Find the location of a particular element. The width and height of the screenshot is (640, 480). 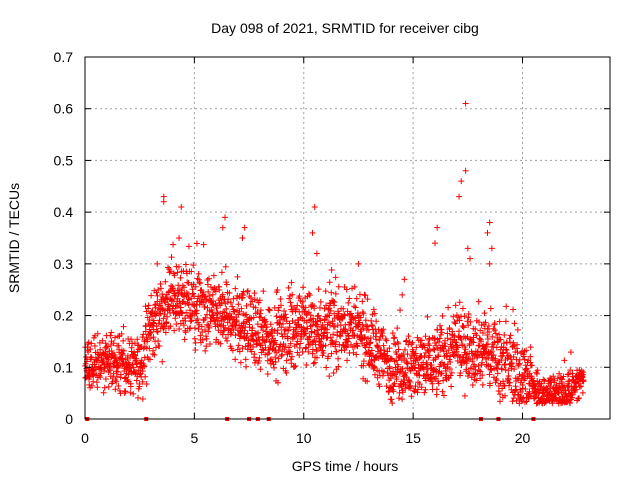

x-tick-label: 10 is located at coordinates (304, 438).